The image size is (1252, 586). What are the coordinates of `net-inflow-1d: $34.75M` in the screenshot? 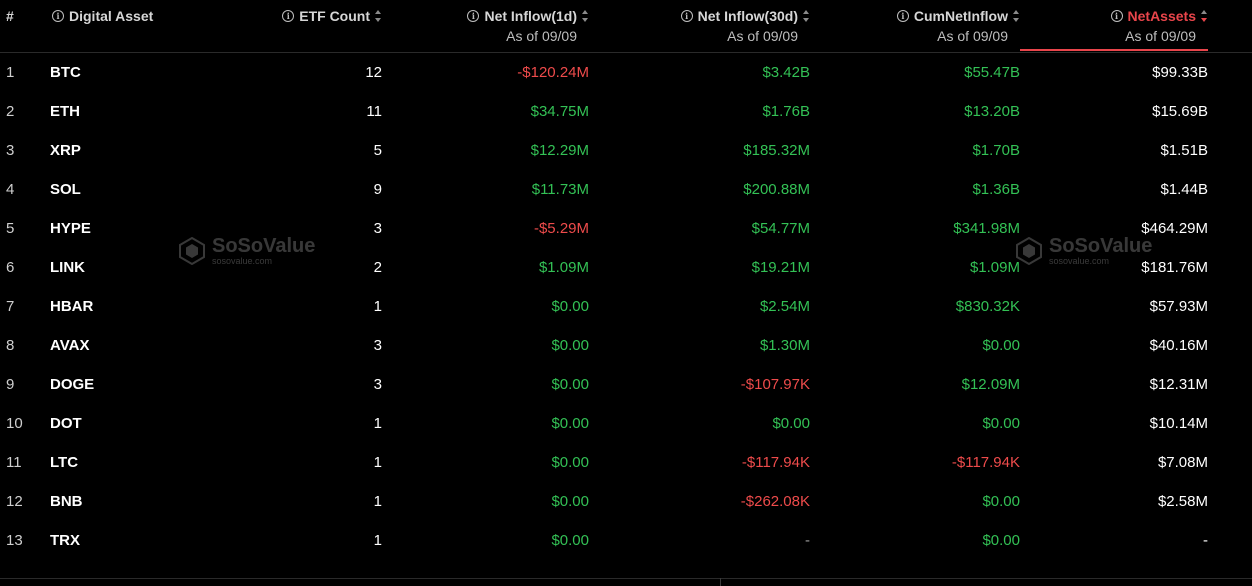 It's located at (559, 111).